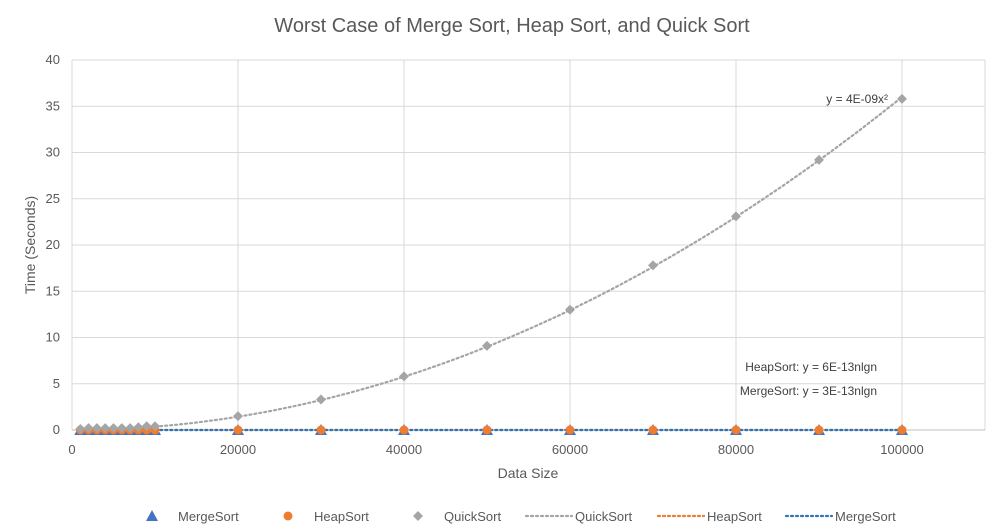 This screenshot has width=1004, height=529. What do you see at coordinates (404, 449) in the screenshot?
I see `x-tick-label: 40000` at bounding box center [404, 449].